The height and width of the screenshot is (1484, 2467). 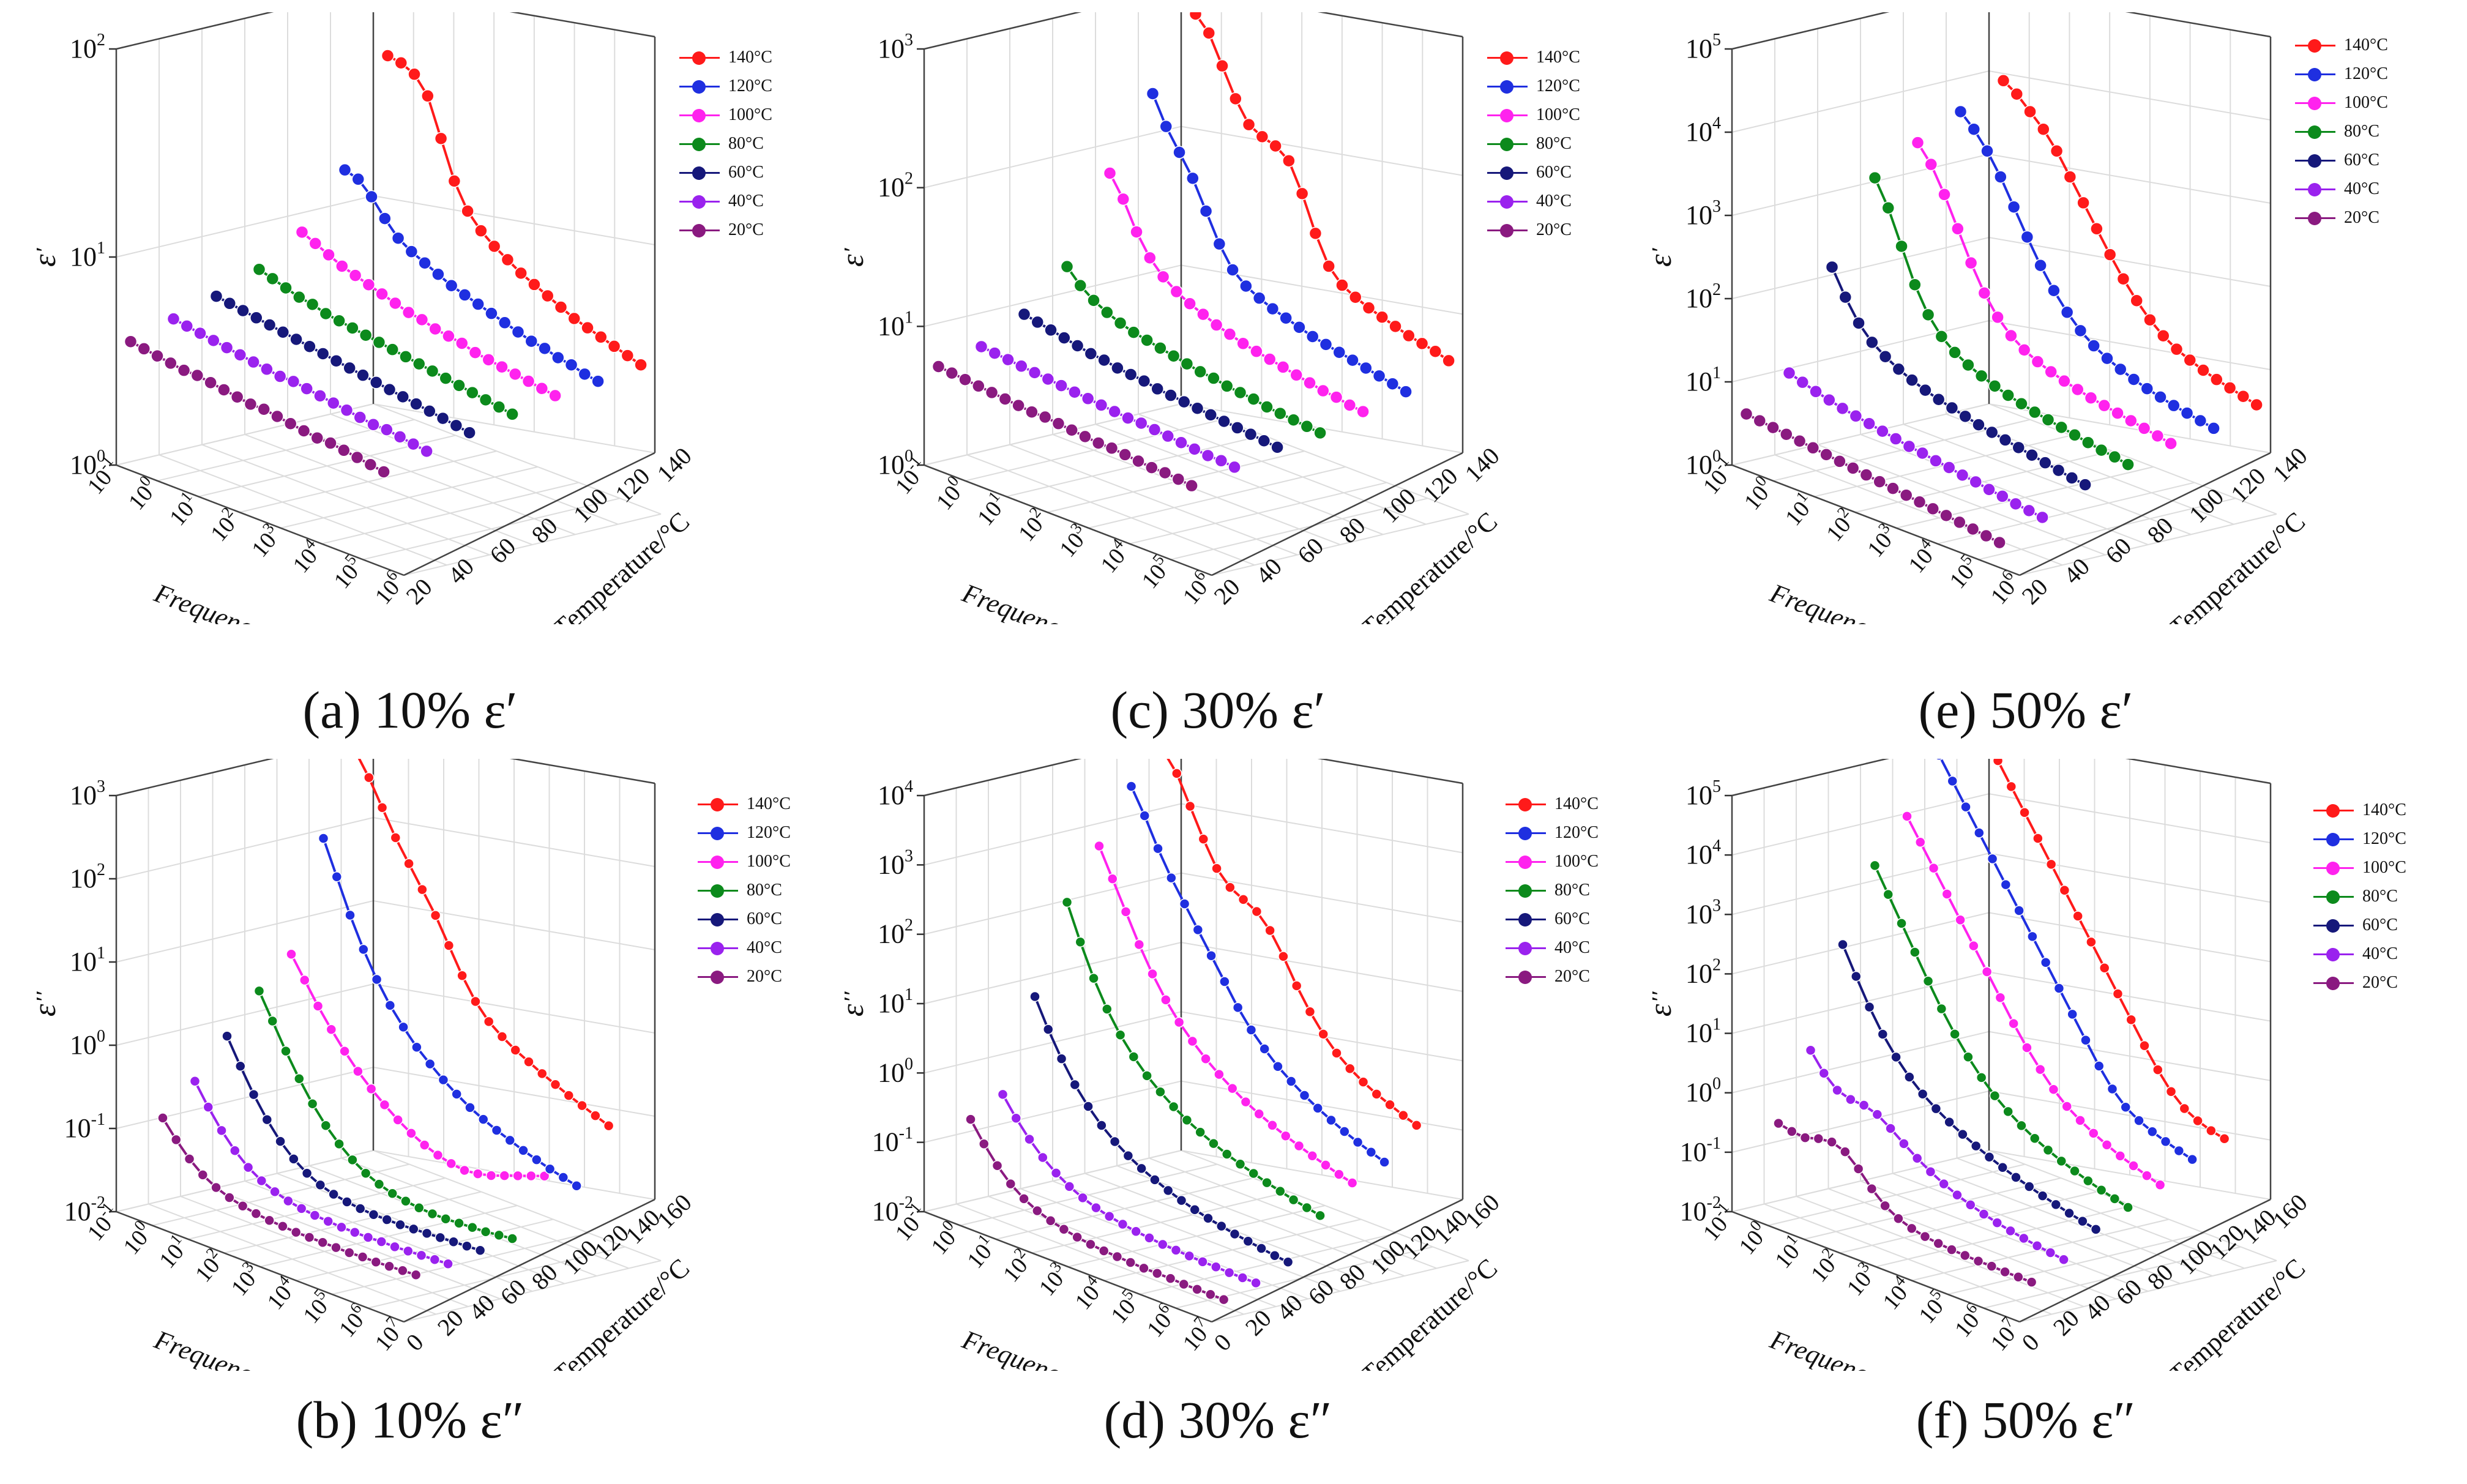 I want to click on series-40°C, so click(x=1915, y=445).